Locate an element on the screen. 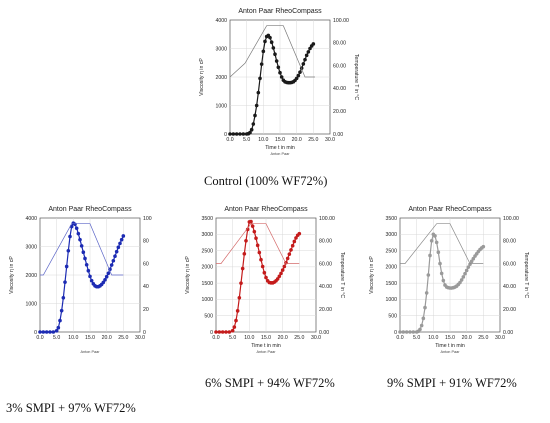 This screenshot has width=550, height=423. brand-label: Anton Paar is located at coordinates (451, 352).